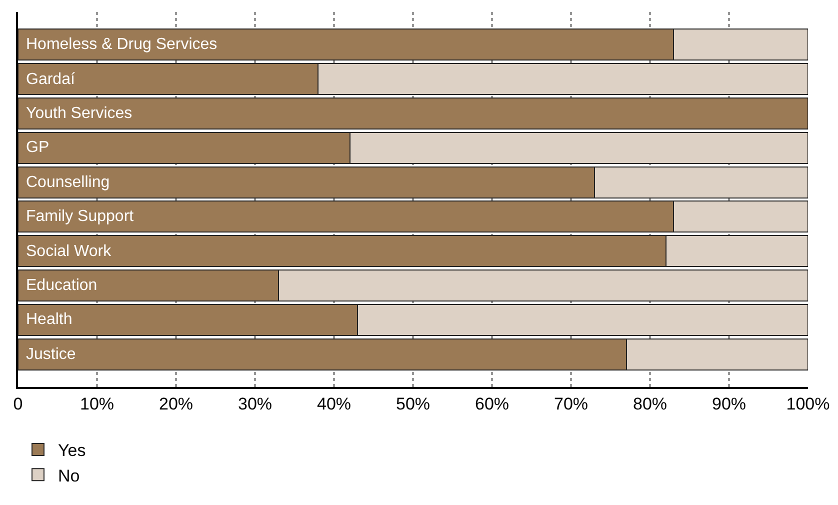 This screenshot has width=838, height=505. Describe the element at coordinates (69, 476) in the screenshot. I see `legend-label: No` at that location.